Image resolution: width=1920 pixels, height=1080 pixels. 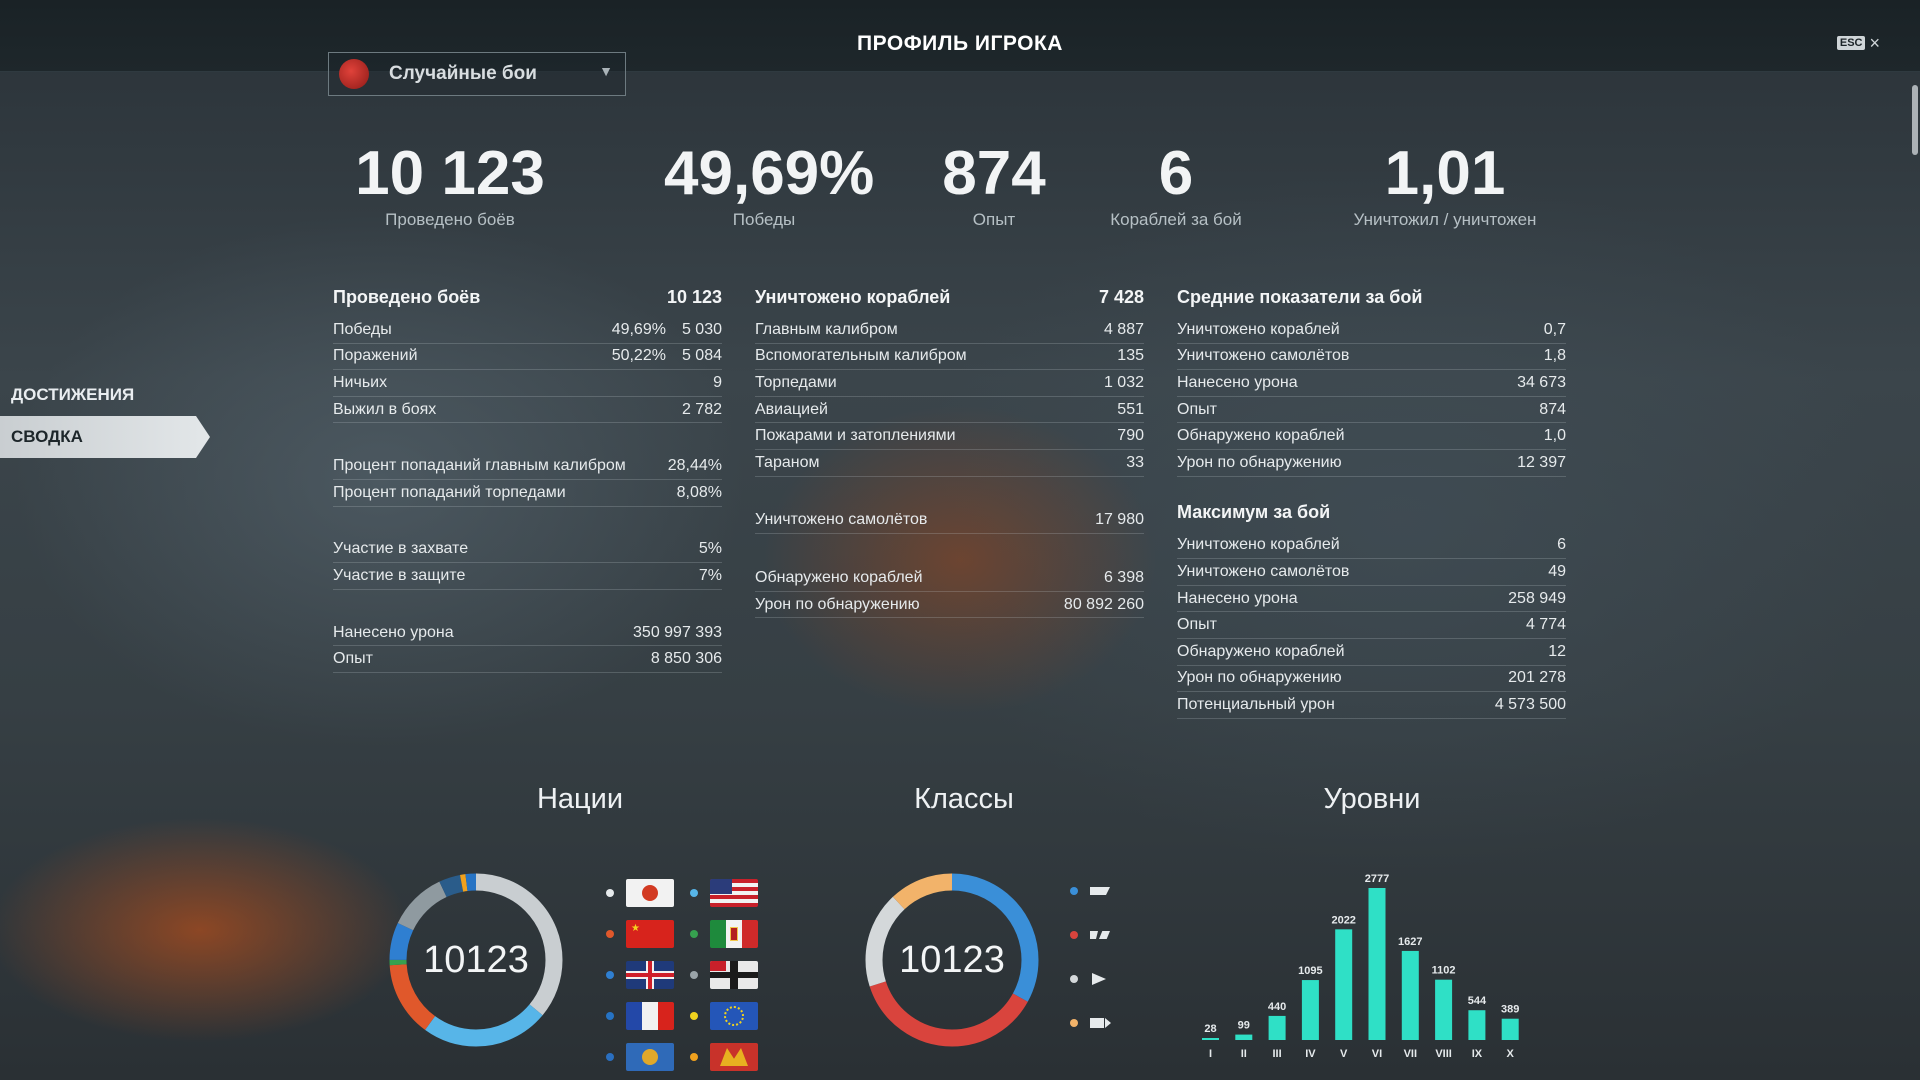 What do you see at coordinates (1545, 625) in the screenshot?
I see `row-value: 4 774` at bounding box center [1545, 625].